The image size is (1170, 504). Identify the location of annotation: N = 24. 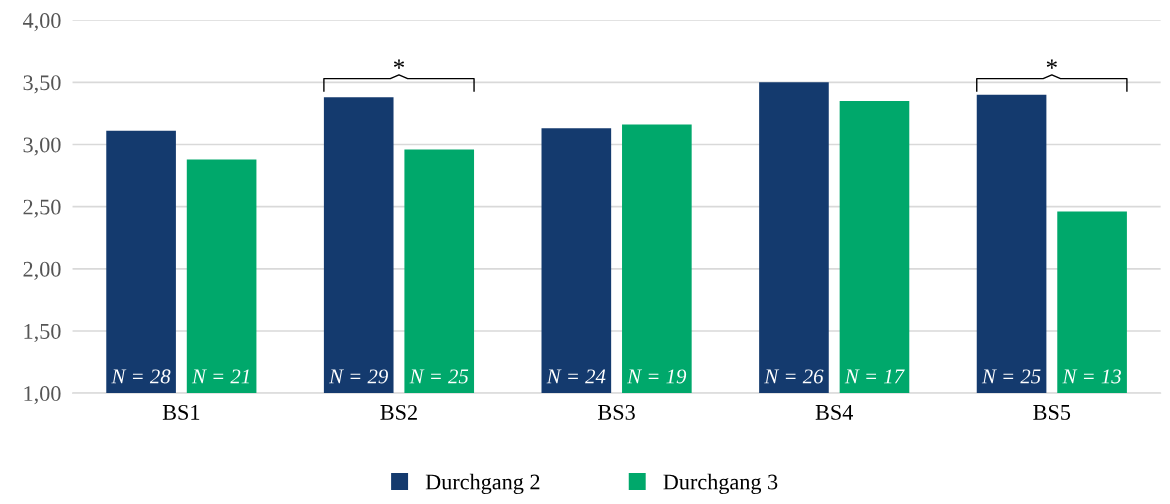
(576, 376).